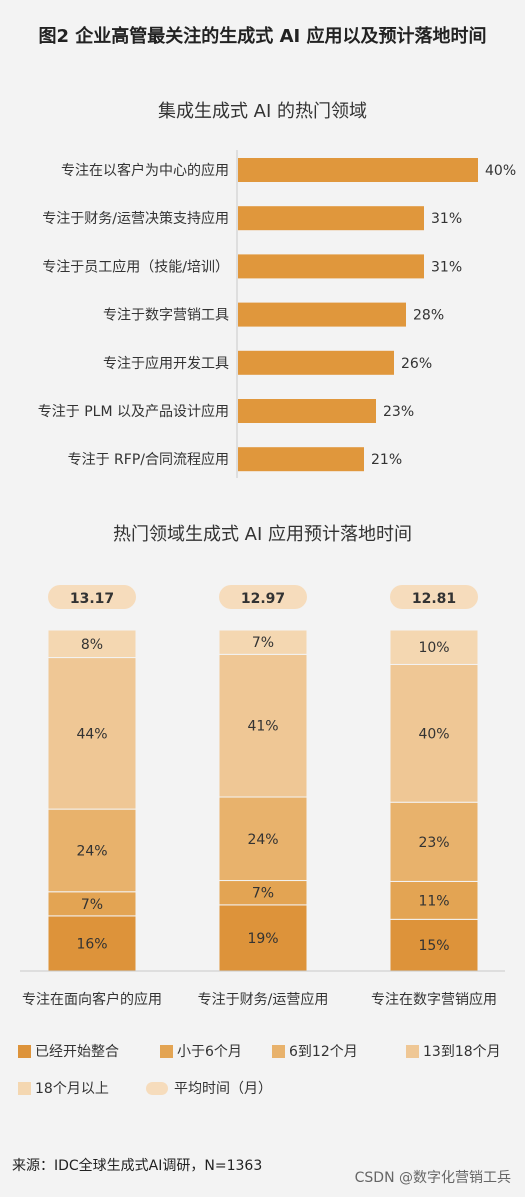 The height and width of the screenshot is (1197, 525). I want to click on segment-value-label: 44%, so click(91, 734).